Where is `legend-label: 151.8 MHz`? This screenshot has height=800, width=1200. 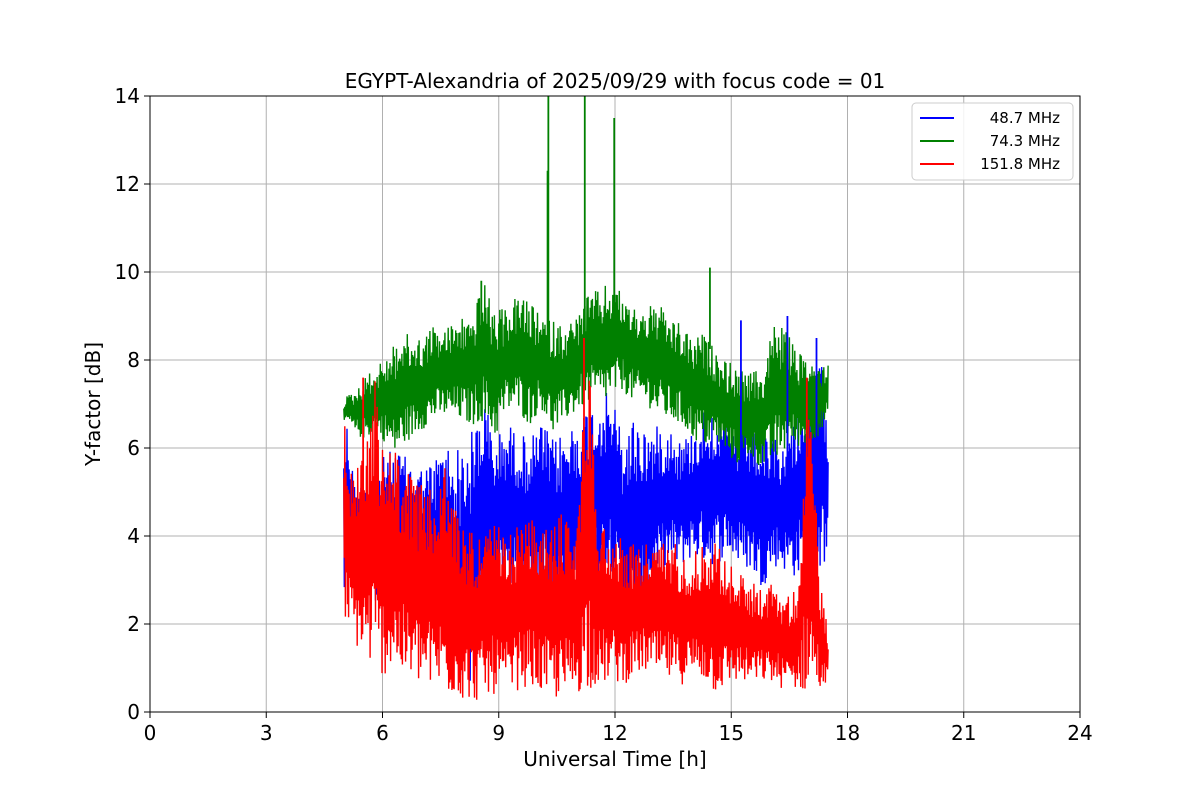
legend-label: 151.8 MHz is located at coordinates (1020, 164).